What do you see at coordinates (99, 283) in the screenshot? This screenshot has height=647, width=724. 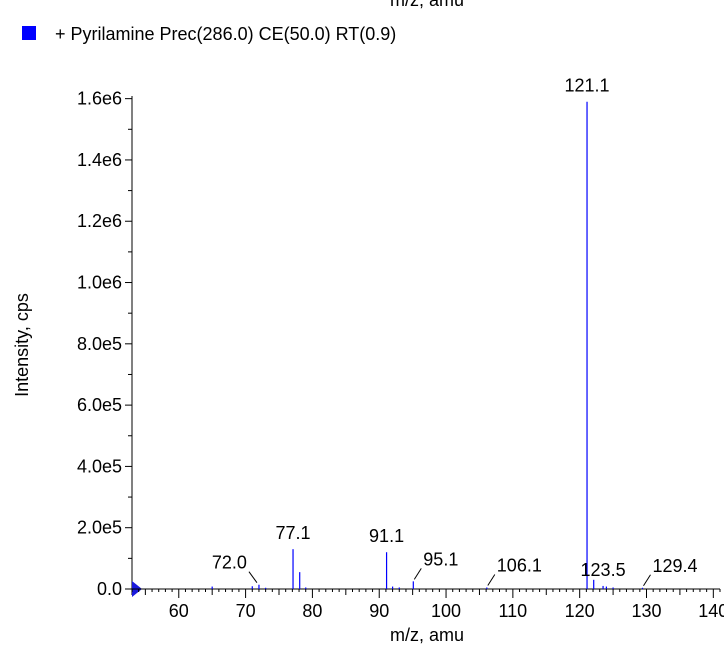 I see `y-tick-label-5: 1.0e6` at bounding box center [99, 283].